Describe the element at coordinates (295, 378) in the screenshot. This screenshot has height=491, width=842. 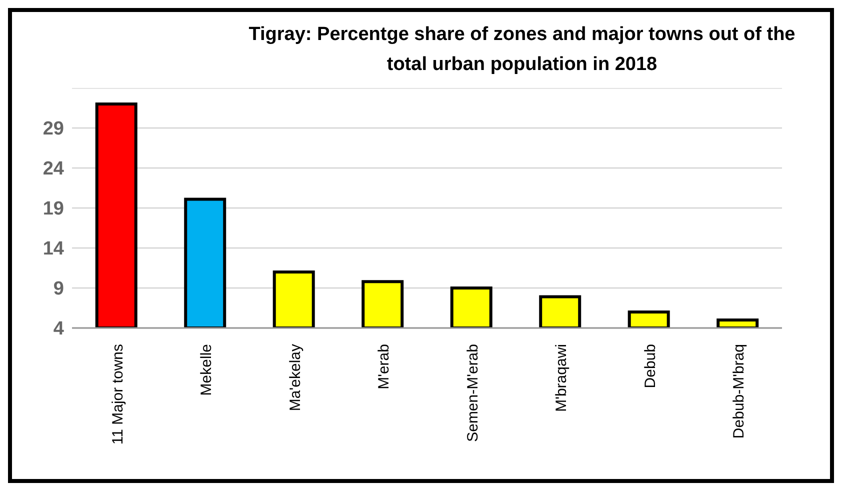
I see `x-tick-label: Ma'ekelay` at that location.